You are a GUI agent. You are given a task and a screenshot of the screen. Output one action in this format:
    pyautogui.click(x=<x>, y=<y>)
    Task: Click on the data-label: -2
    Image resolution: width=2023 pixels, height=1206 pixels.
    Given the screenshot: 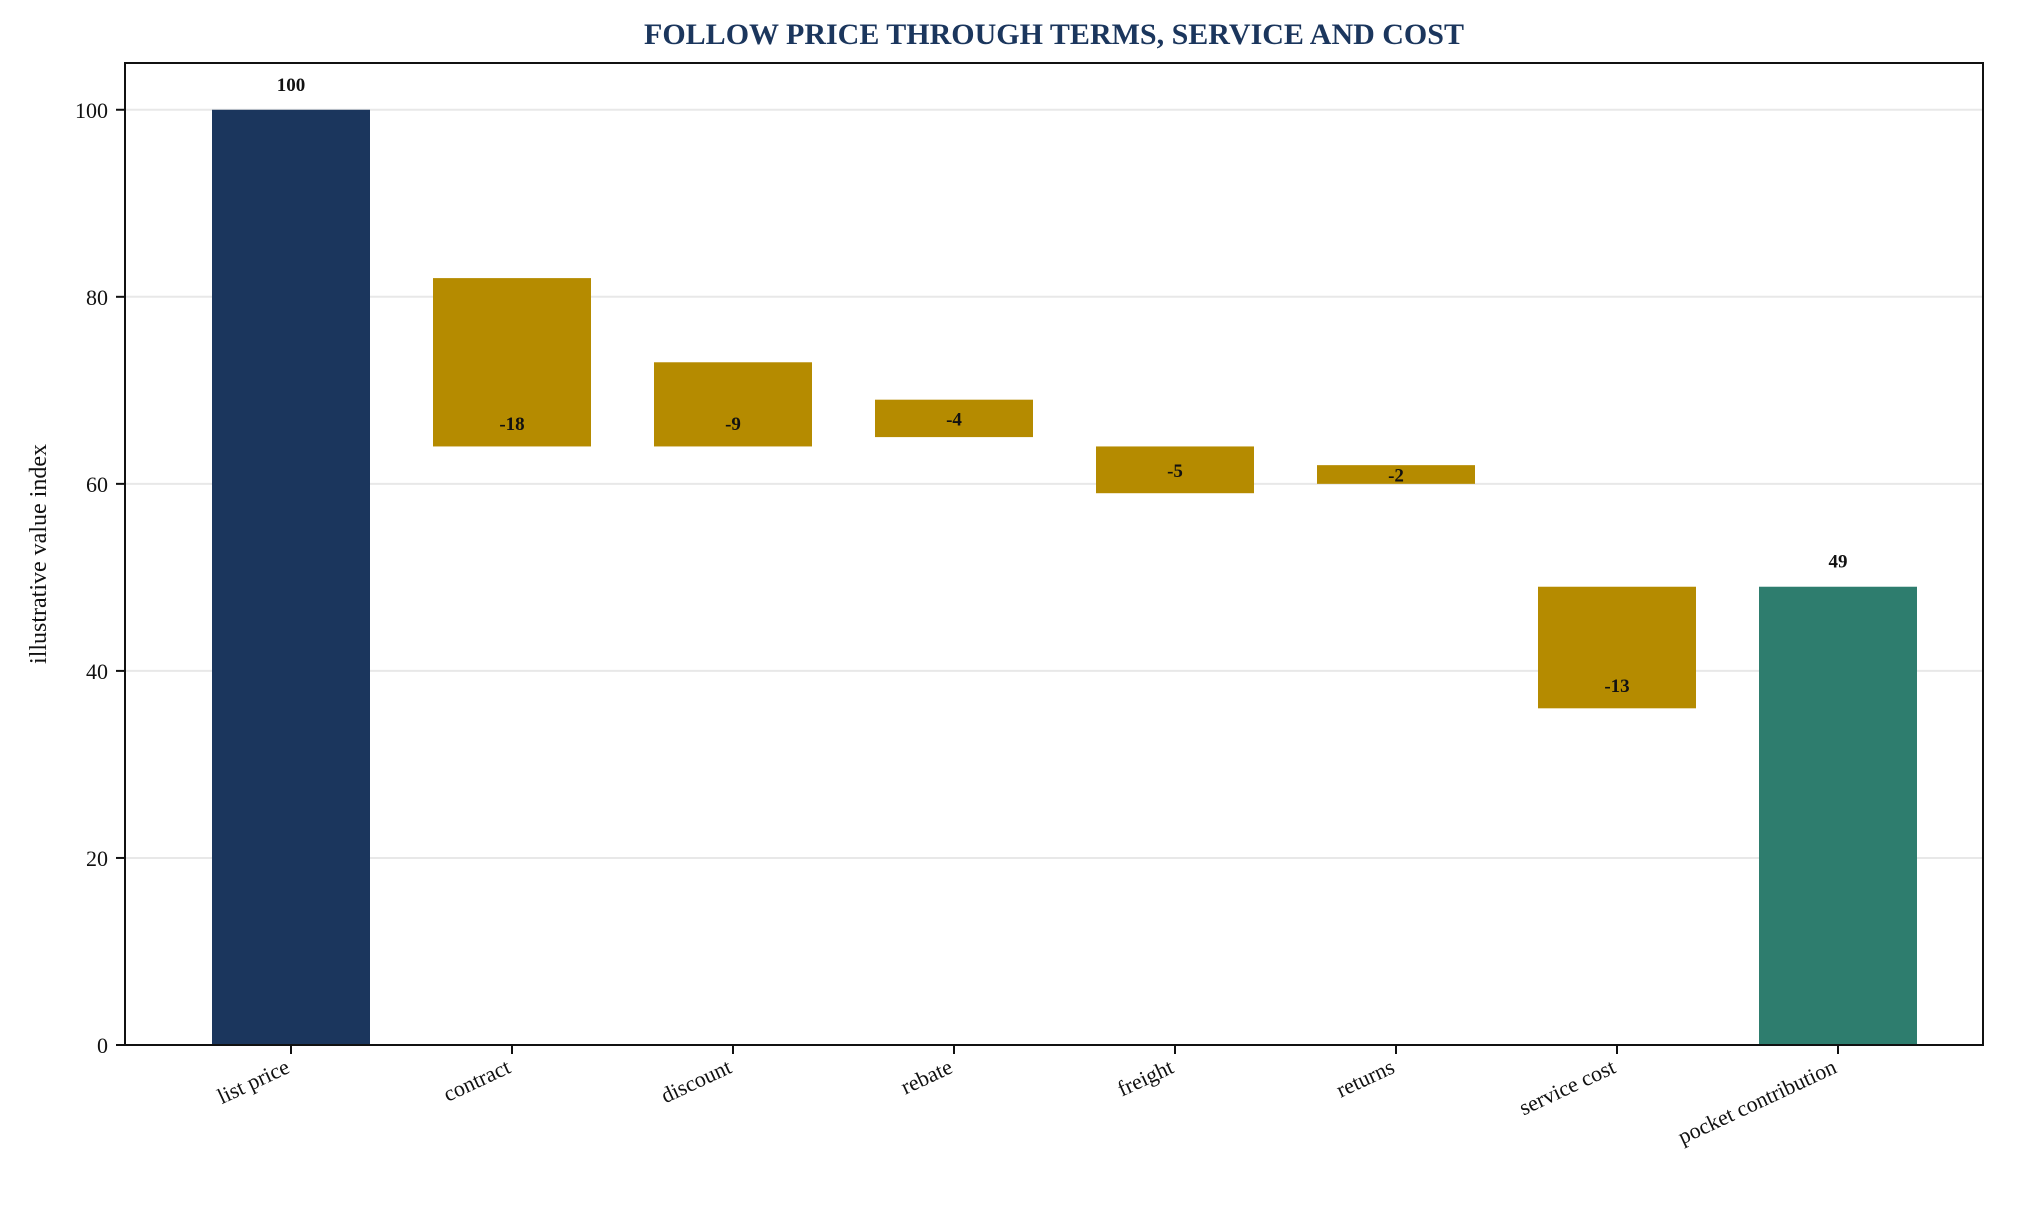 What is the action you would take?
    pyautogui.click(x=1396, y=476)
    